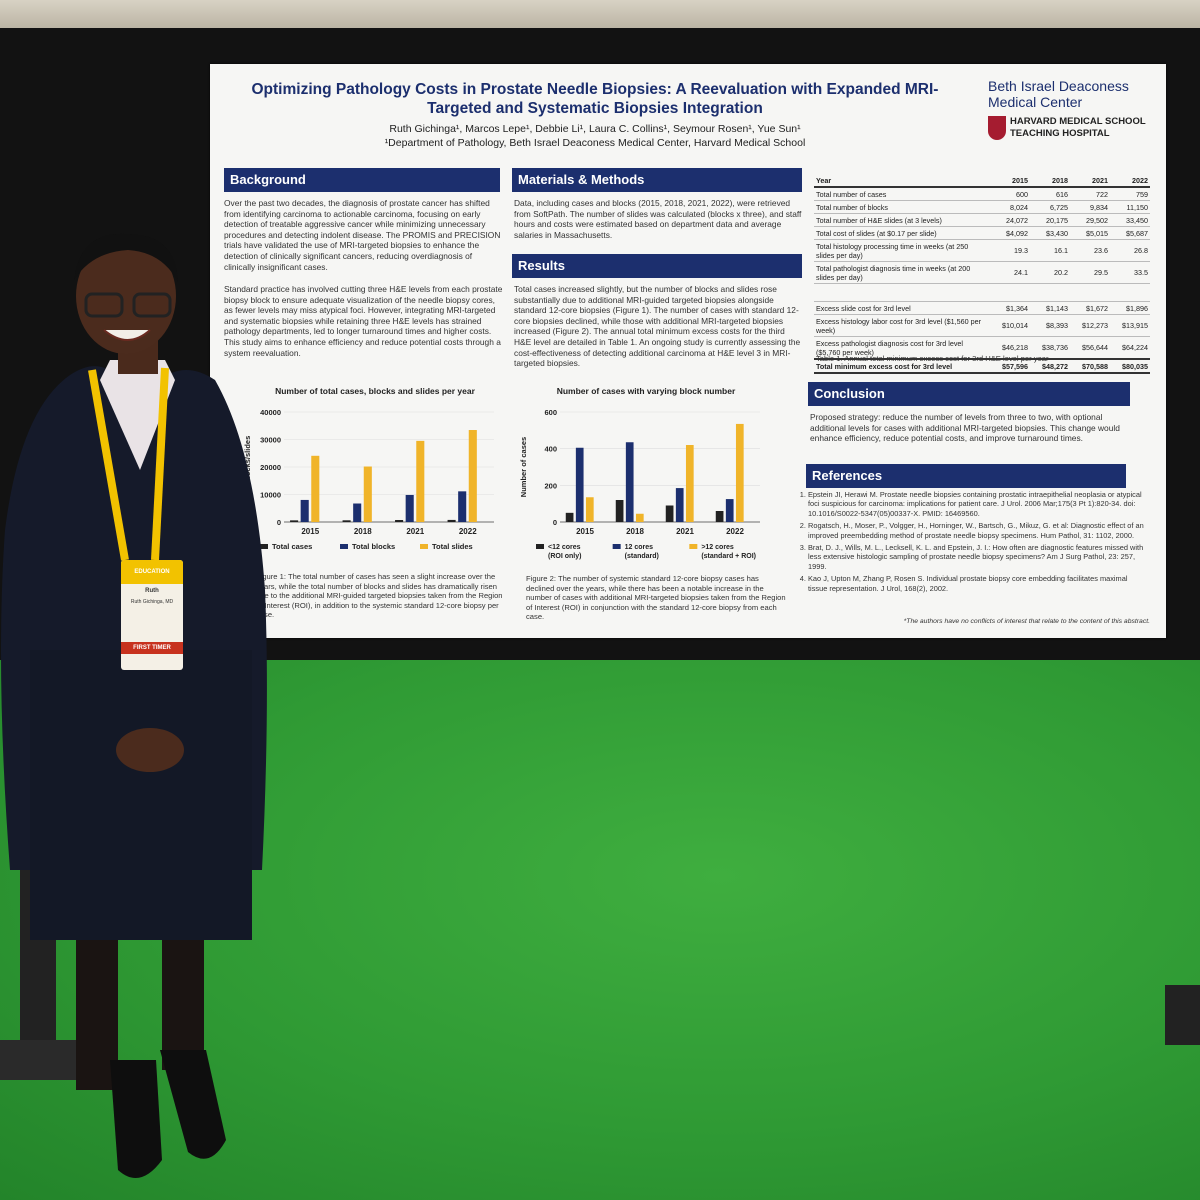 The width and height of the screenshot is (1200, 1200). What do you see at coordinates (150, 750) in the screenshot?
I see `hands` at bounding box center [150, 750].